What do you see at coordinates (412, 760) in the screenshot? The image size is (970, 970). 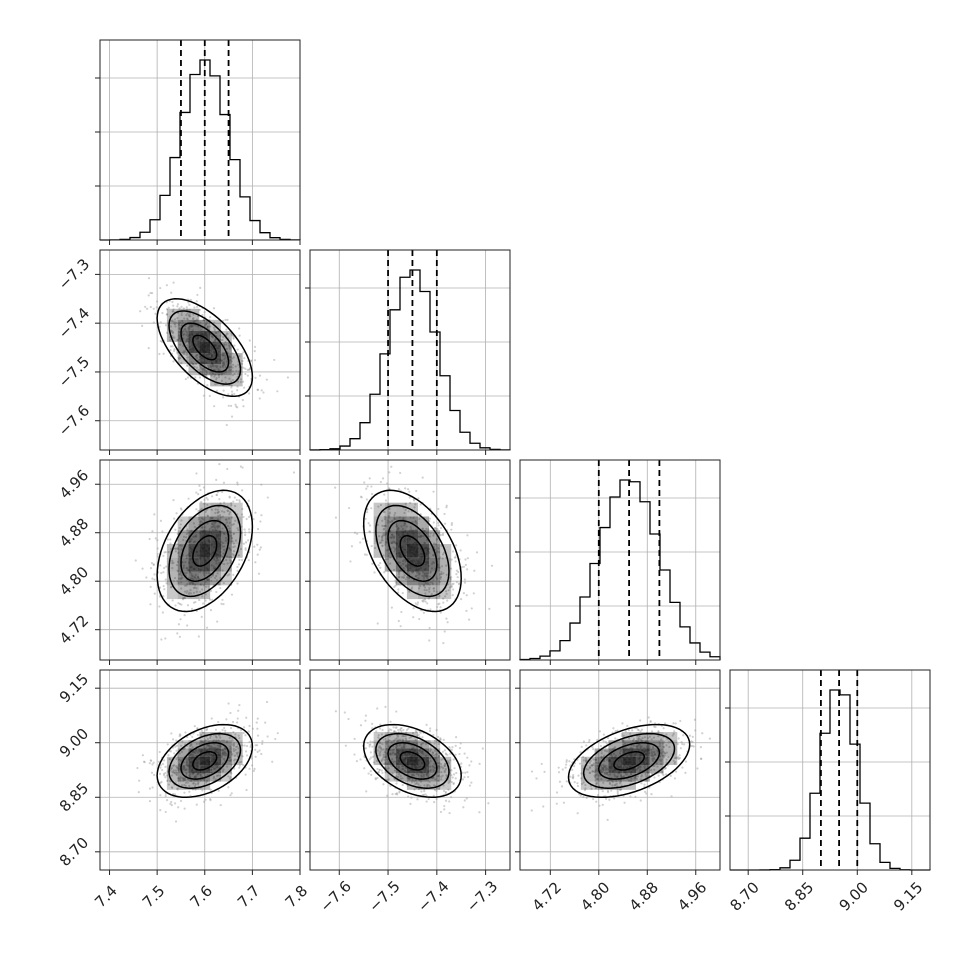 I see `contour-1.5-sigma` at bounding box center [412, 760].